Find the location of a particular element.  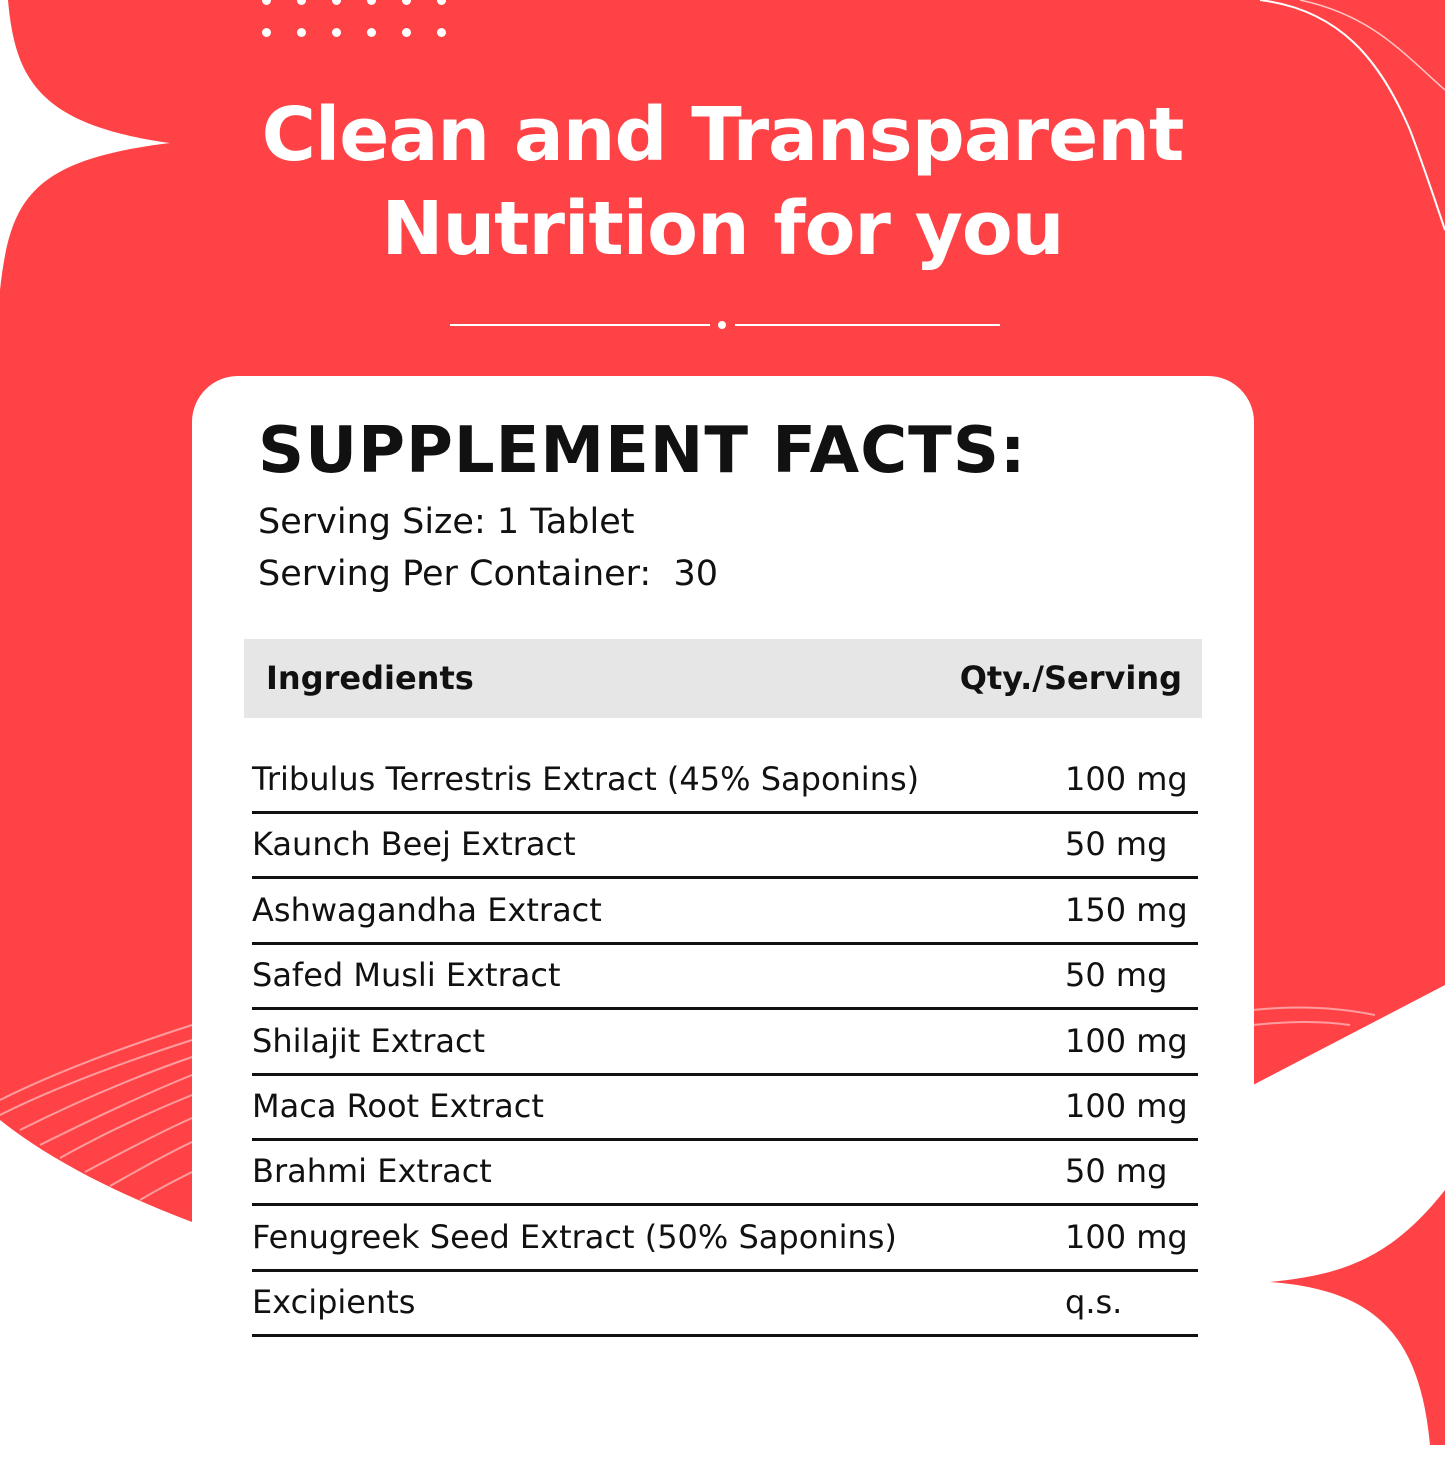

ingredient-name: Kaunch Beej Extract is located at coordinates (414, 844).